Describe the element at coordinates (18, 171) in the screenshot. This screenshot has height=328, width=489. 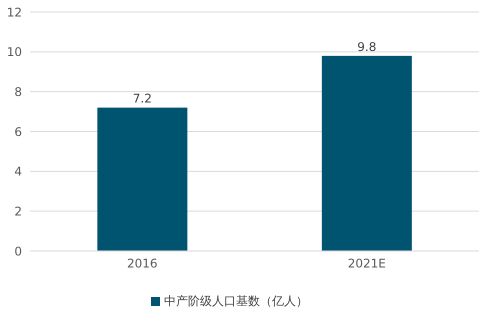
I see `y-tick-label: 4` at that location.